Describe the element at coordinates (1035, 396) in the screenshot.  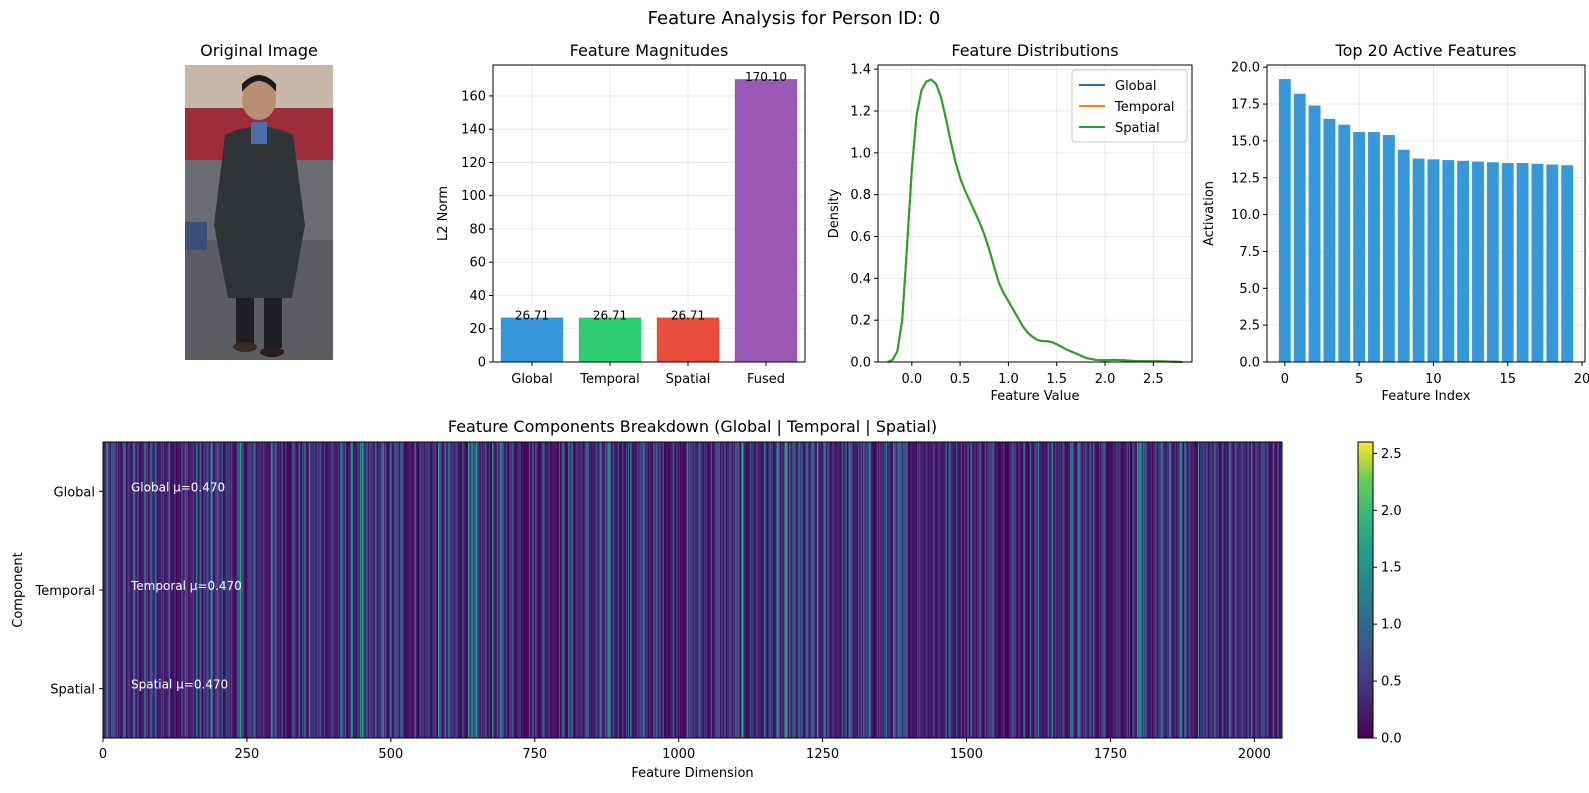
I see `x-axis-label: Feature Value` at that location.